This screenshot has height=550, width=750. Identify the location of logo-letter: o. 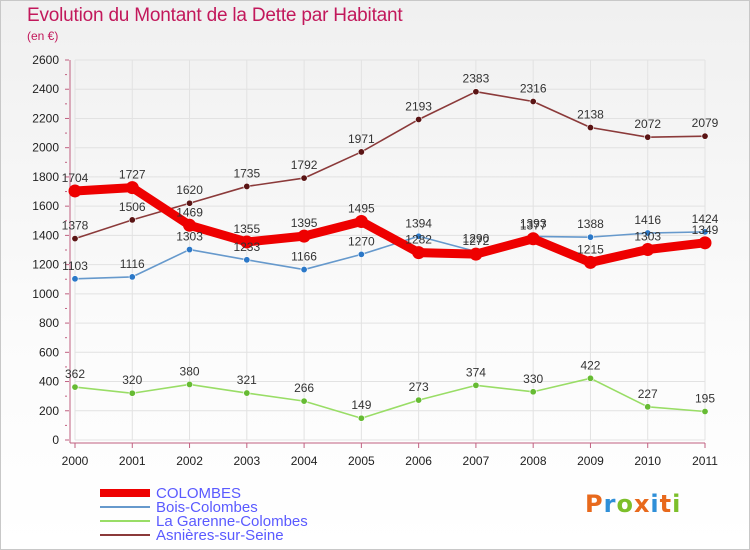
(625, 504).